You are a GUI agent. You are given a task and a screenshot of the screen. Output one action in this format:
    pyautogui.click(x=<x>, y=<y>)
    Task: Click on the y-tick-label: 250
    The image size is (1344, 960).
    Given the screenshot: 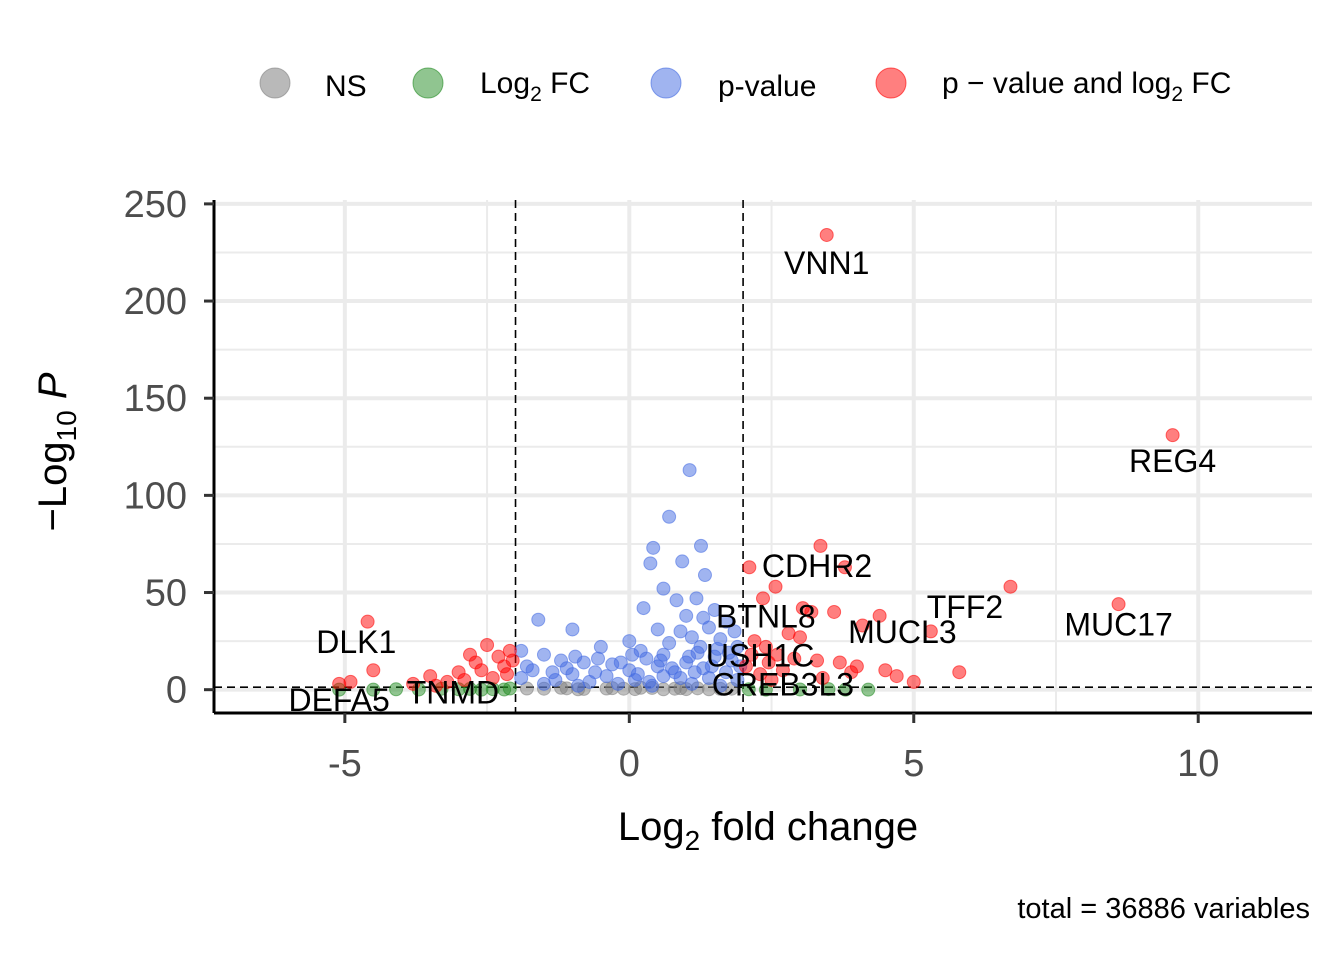 What is the action you would take?
    pyautogui.click(x=155, y=205)
    